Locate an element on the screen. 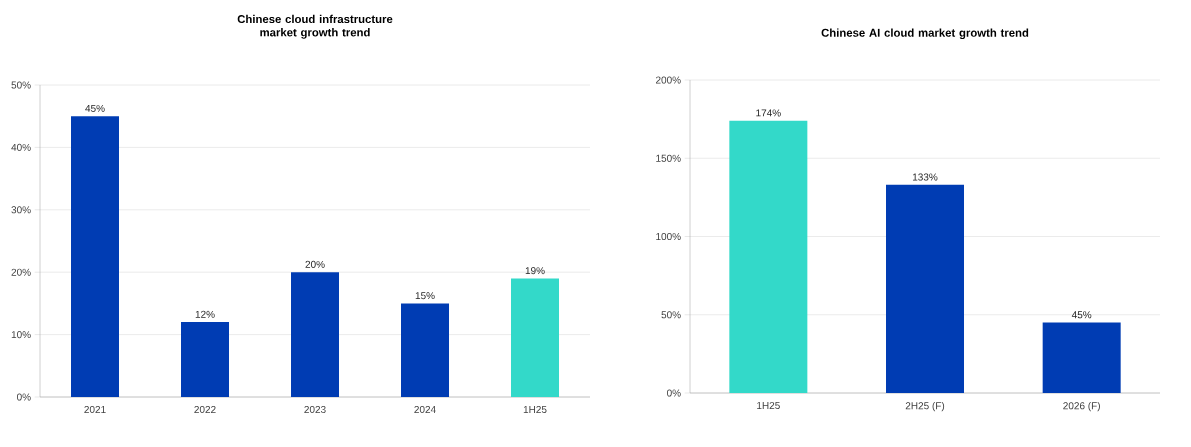  x-tick-label: 2024 is located at coordinates (425, 409).